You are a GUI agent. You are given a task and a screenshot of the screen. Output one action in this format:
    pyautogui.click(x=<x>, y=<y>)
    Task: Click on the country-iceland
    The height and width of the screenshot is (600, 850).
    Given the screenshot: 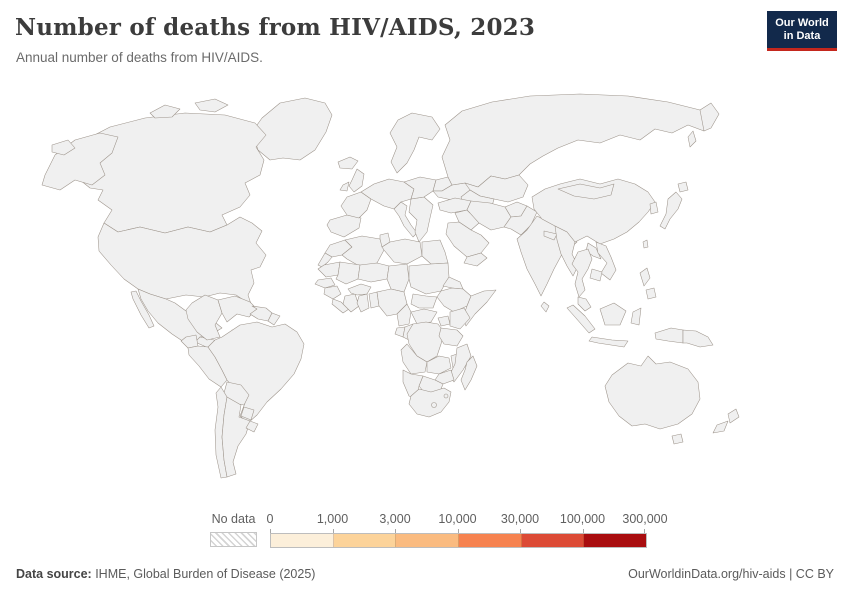 What is the action you would take?
    pyautogui.click(x=348, y=163)
    